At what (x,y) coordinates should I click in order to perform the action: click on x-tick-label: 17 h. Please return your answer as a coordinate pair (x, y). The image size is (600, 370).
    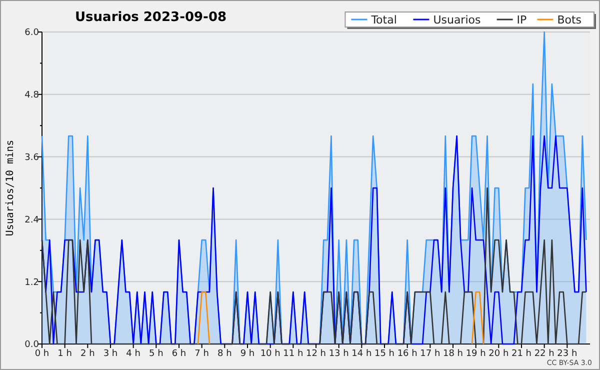
    Looking at the image, I should click on (430, 354).